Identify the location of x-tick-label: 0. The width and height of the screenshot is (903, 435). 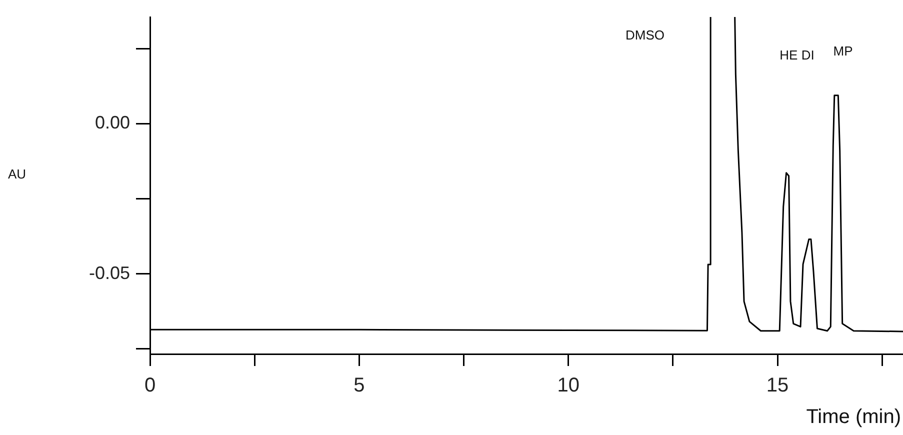
(150, 385).